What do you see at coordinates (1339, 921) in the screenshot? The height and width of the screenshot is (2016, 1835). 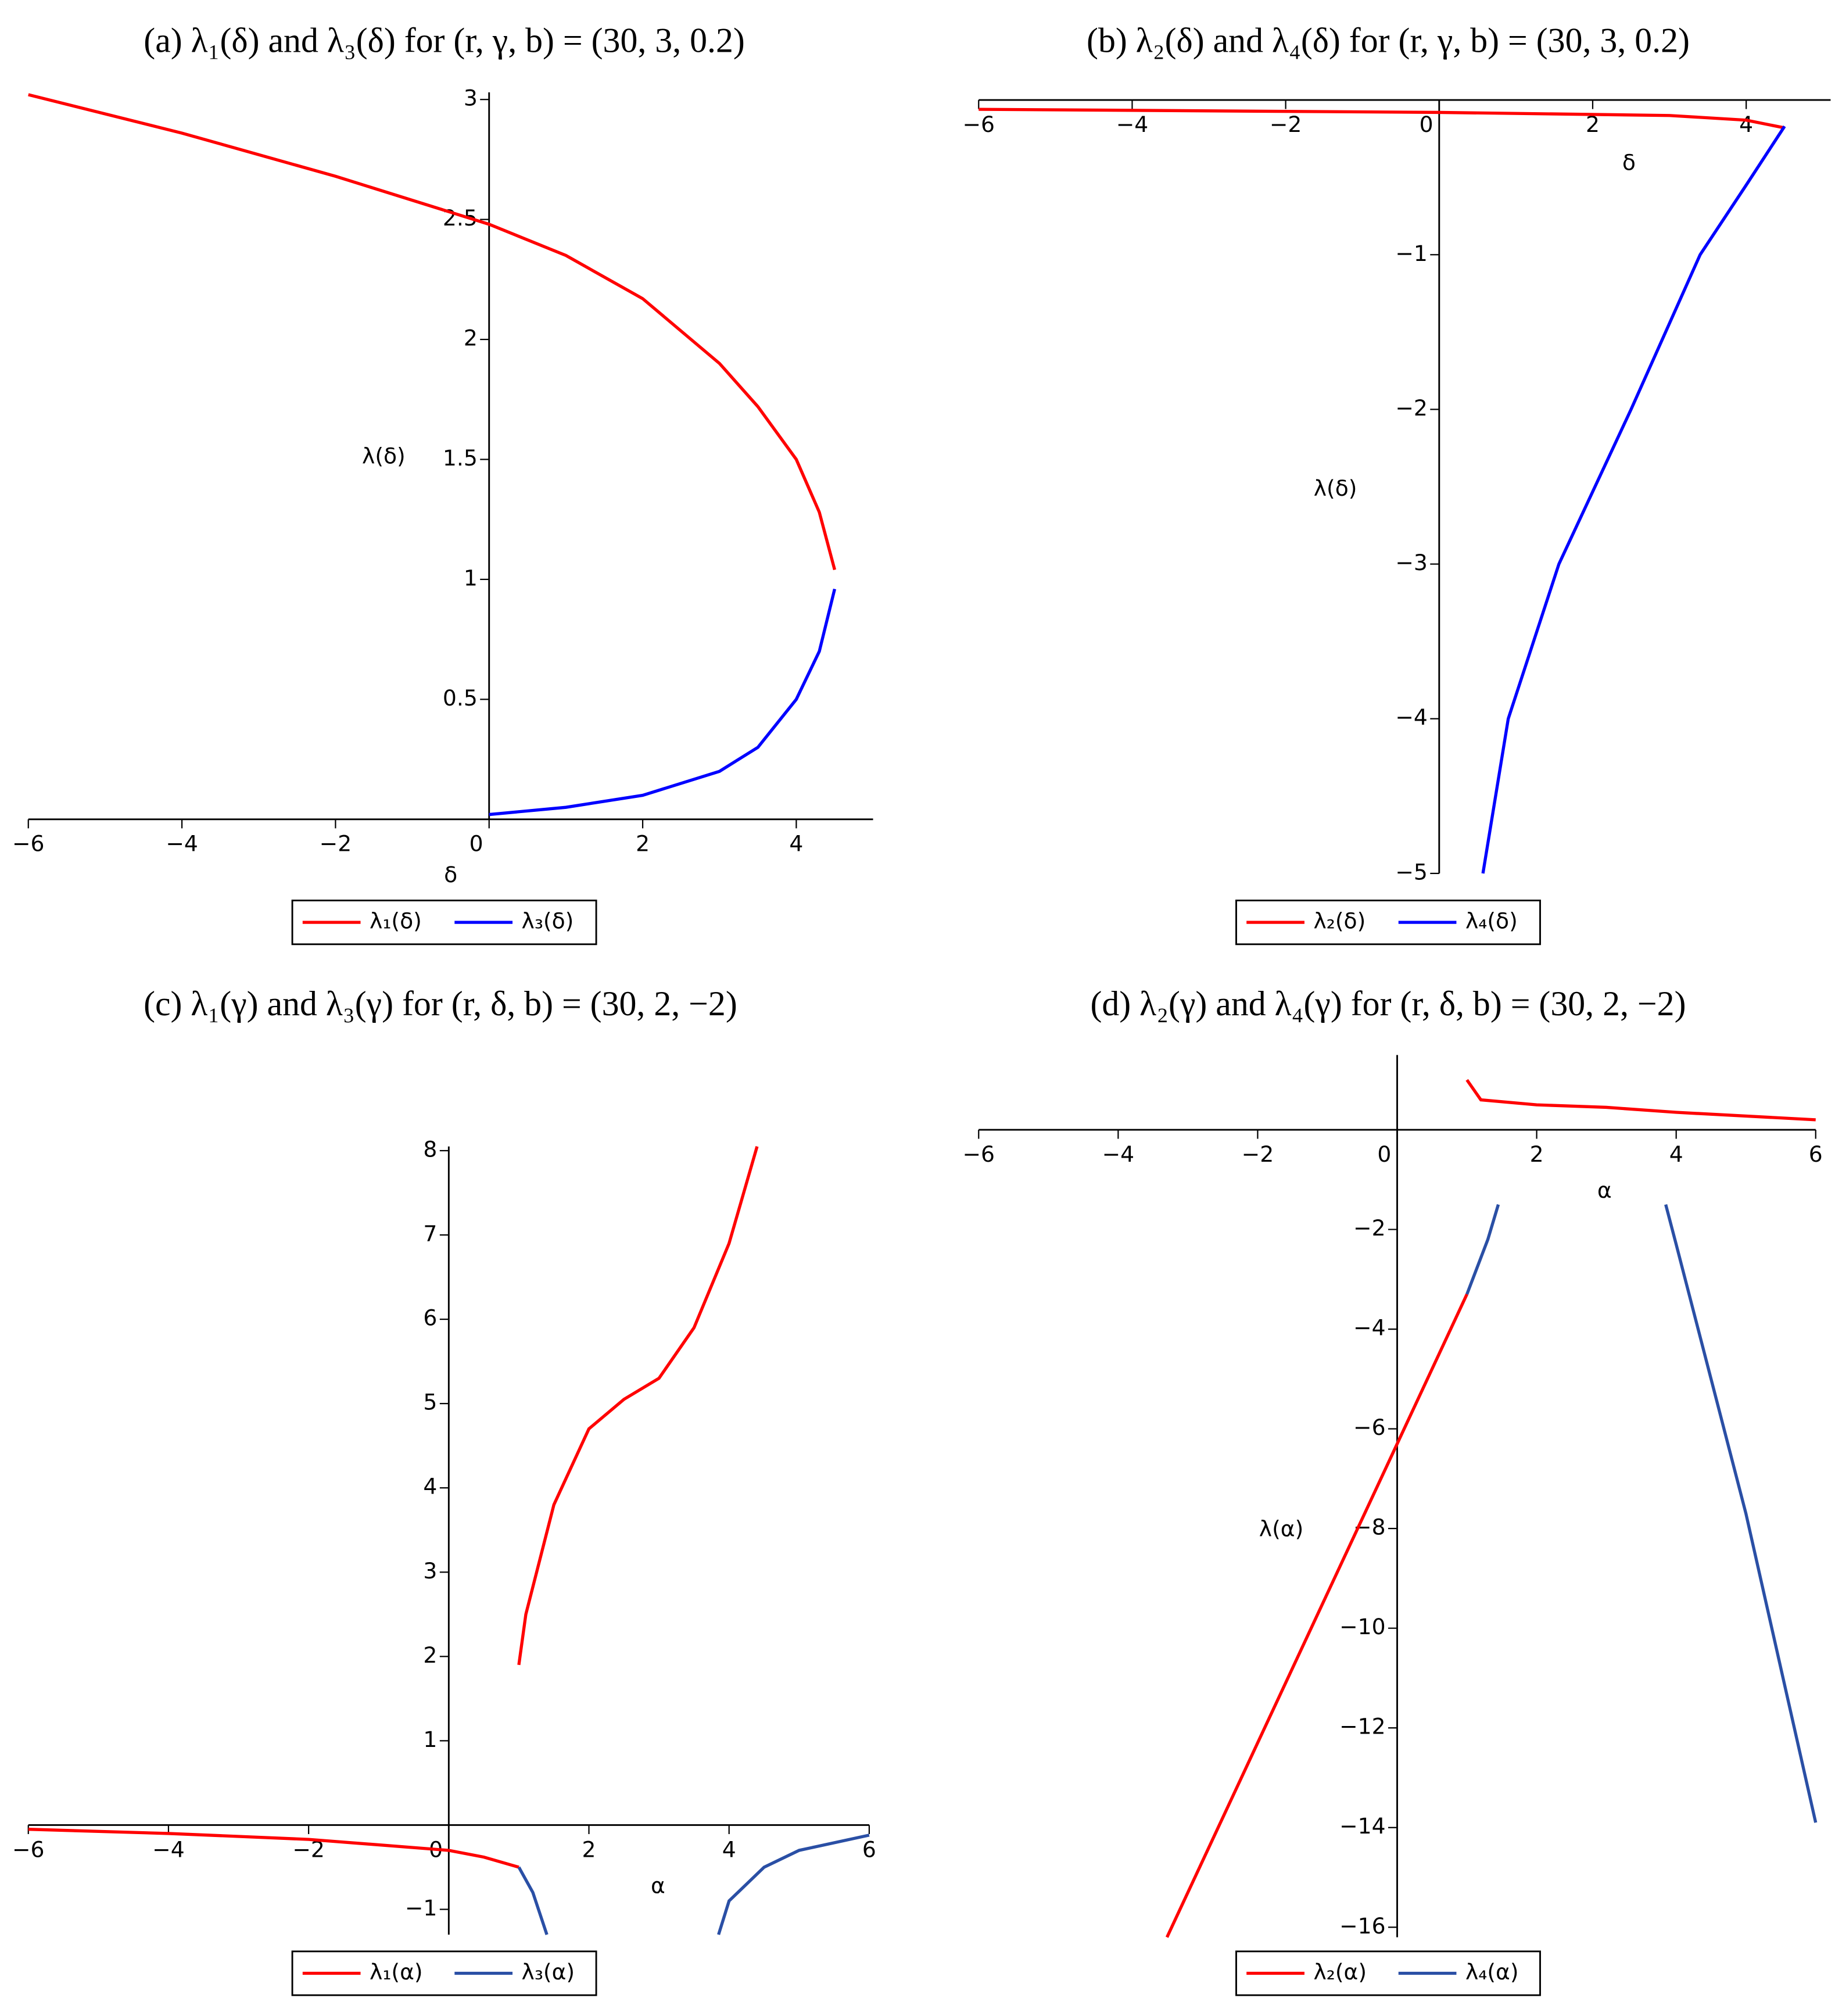 I see `legend-label: λ₂(δ)` at bounding box center [1339, 921].